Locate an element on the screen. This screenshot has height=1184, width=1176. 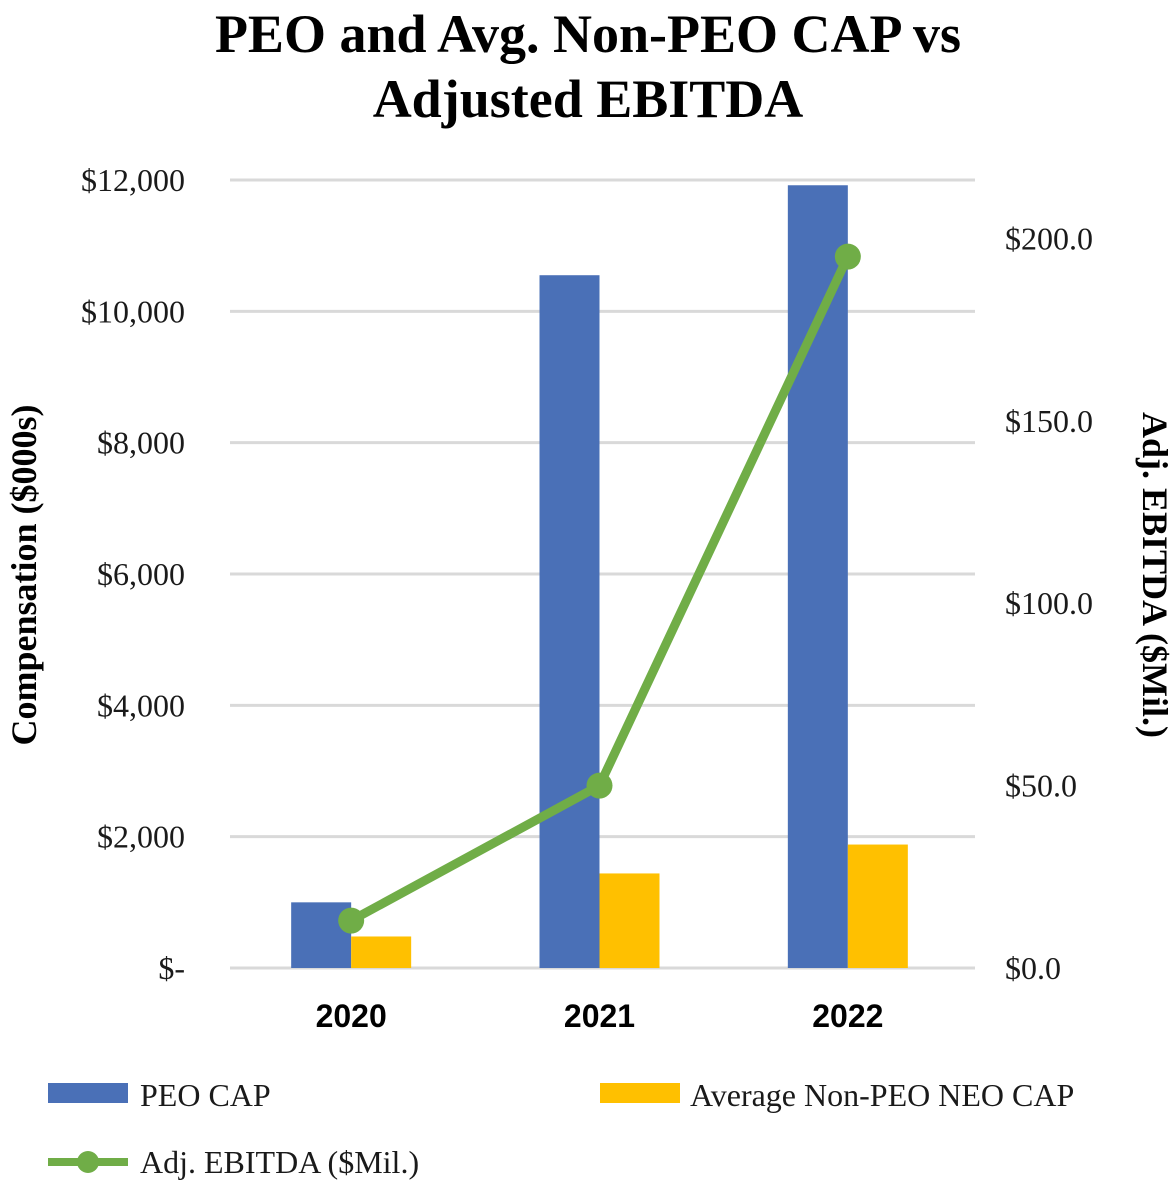
bar-peo-cap-2022 is located at coordinates (817, 577).